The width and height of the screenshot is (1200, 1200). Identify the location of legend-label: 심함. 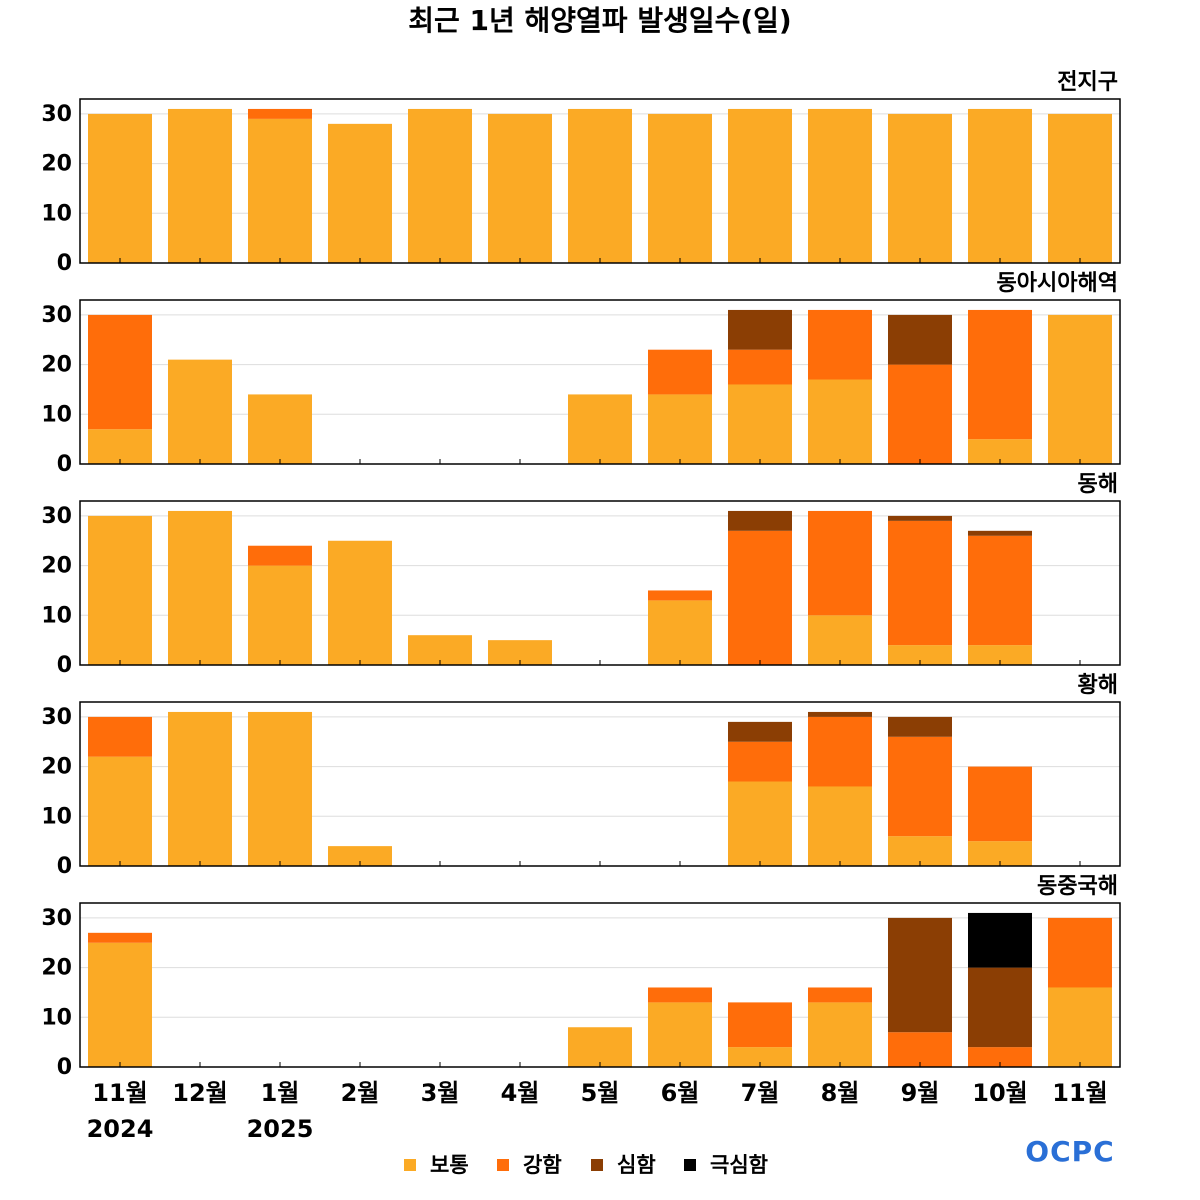
(636, 1165).